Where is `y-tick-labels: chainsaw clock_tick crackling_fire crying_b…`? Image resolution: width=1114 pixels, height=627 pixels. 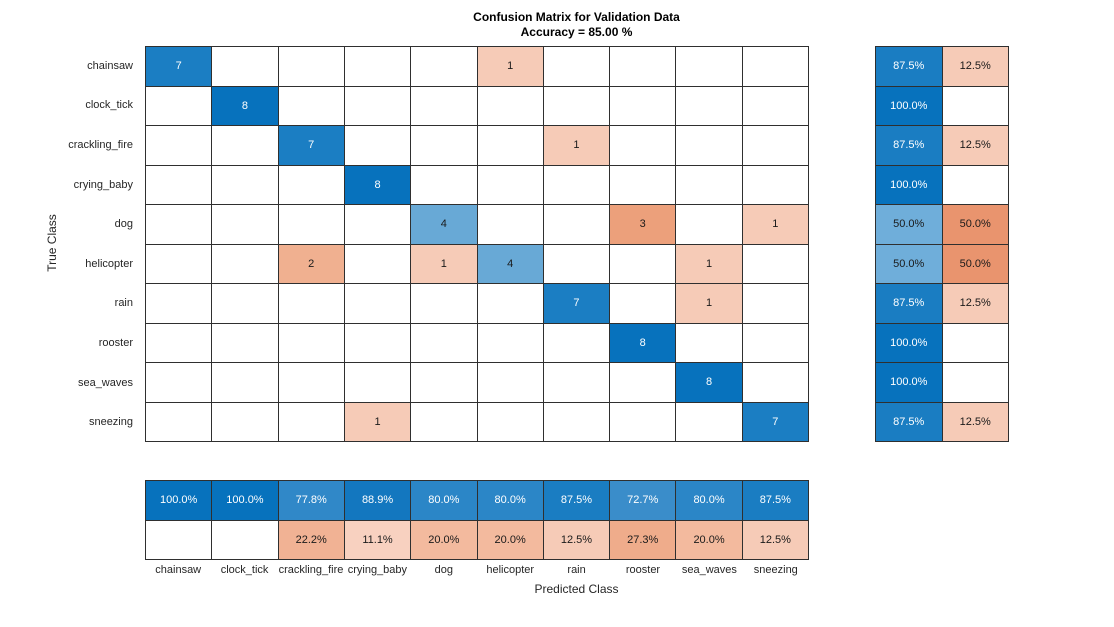
y-tick-labels: chainsaw clock_tick crackling_fire crying_b… is located at coordinates (69, 244).